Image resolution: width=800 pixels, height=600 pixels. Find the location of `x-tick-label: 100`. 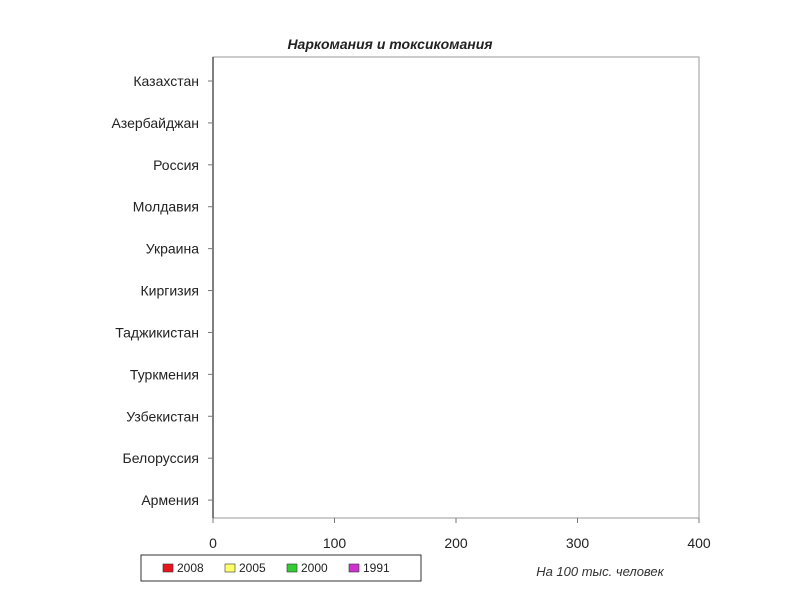

x-tick-label: 100 is located at coordinates (335, 543).